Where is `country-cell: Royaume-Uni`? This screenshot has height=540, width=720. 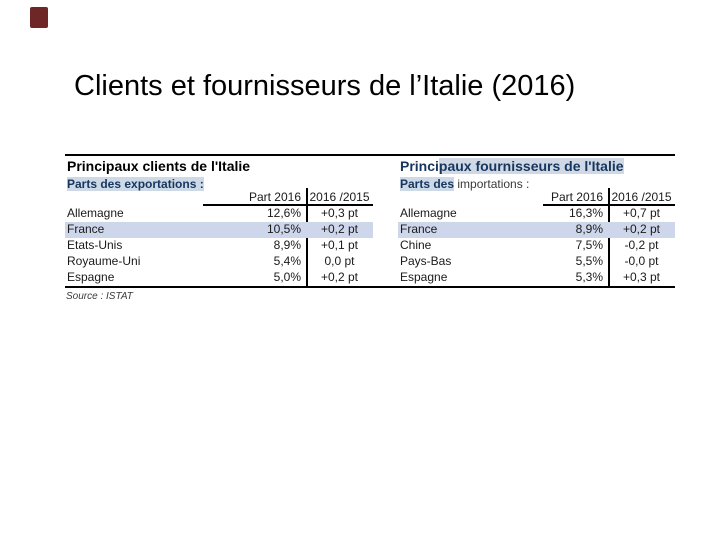 country-cell: Royaume-Uni is located at coordinates (104, 260).